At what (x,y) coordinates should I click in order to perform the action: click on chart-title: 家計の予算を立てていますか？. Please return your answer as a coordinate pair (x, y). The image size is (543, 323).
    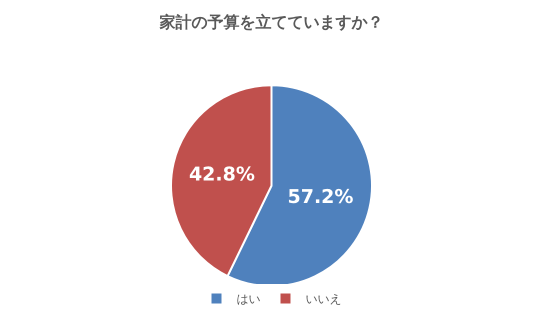
    Looking at the image, I should click on (271, 22).